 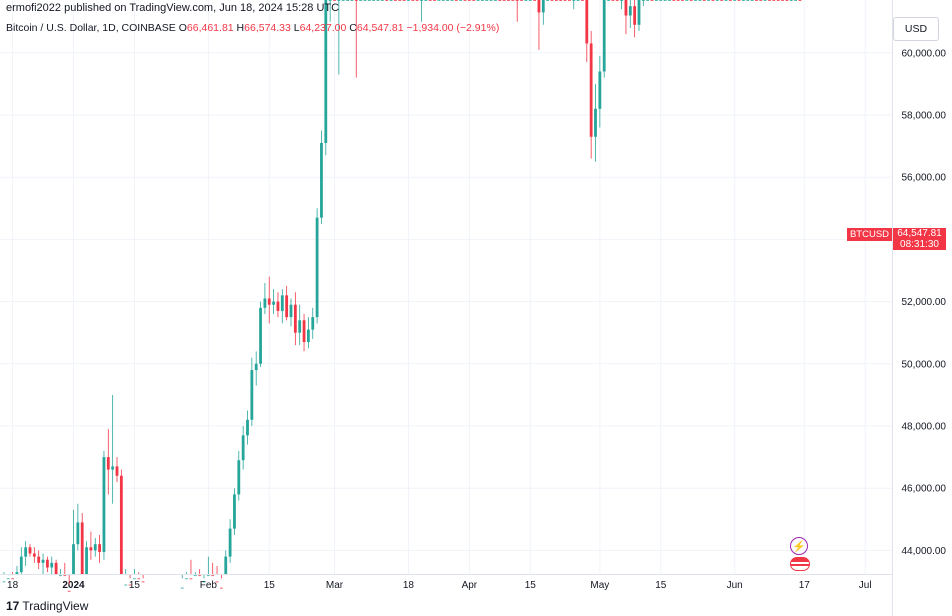 What do you see at coordinates (800, 564) in the screenshot?
I see `us-flag-icon` at bounding box center [800, 564].